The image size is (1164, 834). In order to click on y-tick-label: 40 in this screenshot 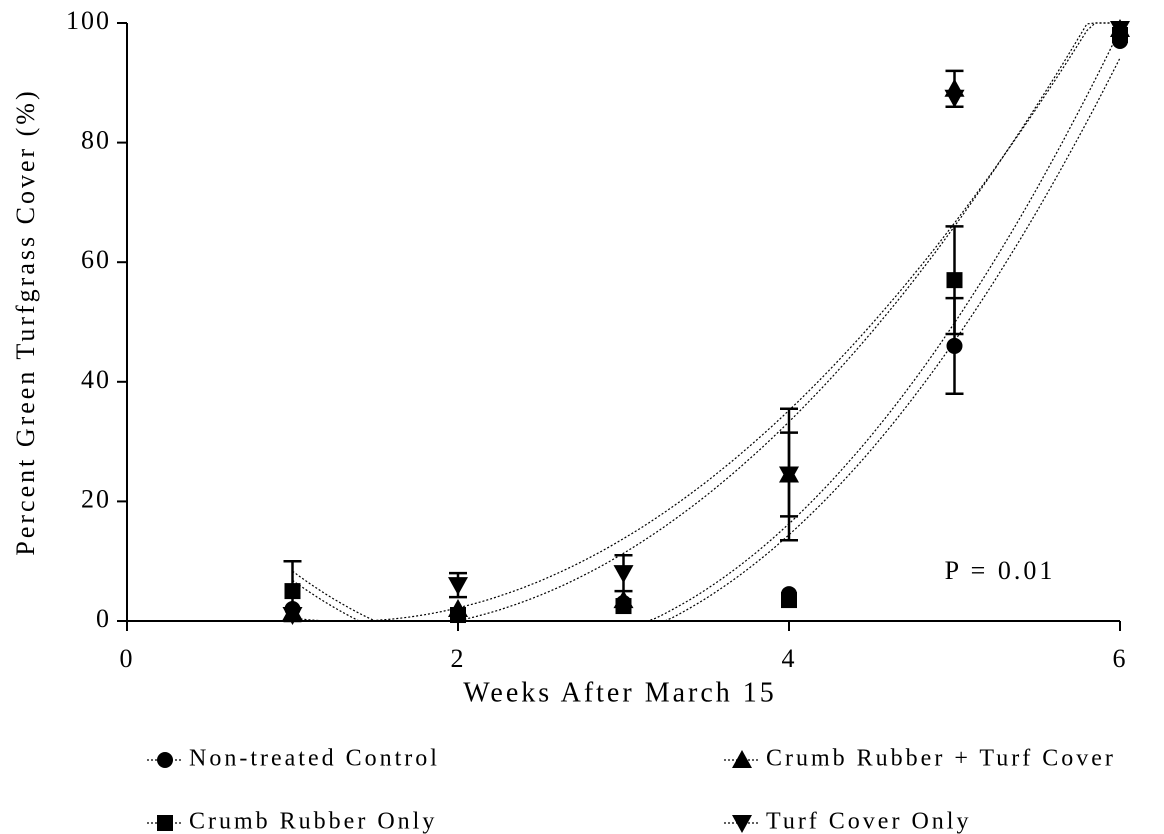, I will do `click(96, 379)`.